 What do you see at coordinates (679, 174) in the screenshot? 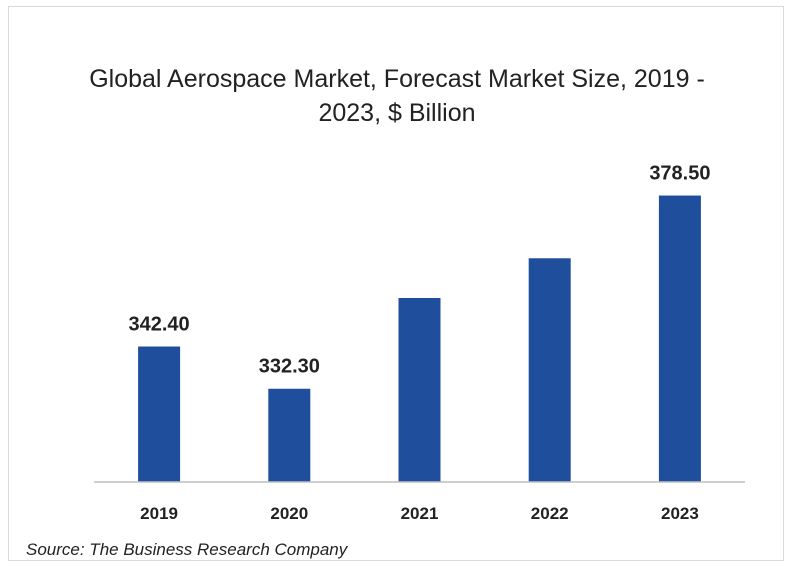
I see `value-label-2023: 378.50` at bounding box center [679, 174].